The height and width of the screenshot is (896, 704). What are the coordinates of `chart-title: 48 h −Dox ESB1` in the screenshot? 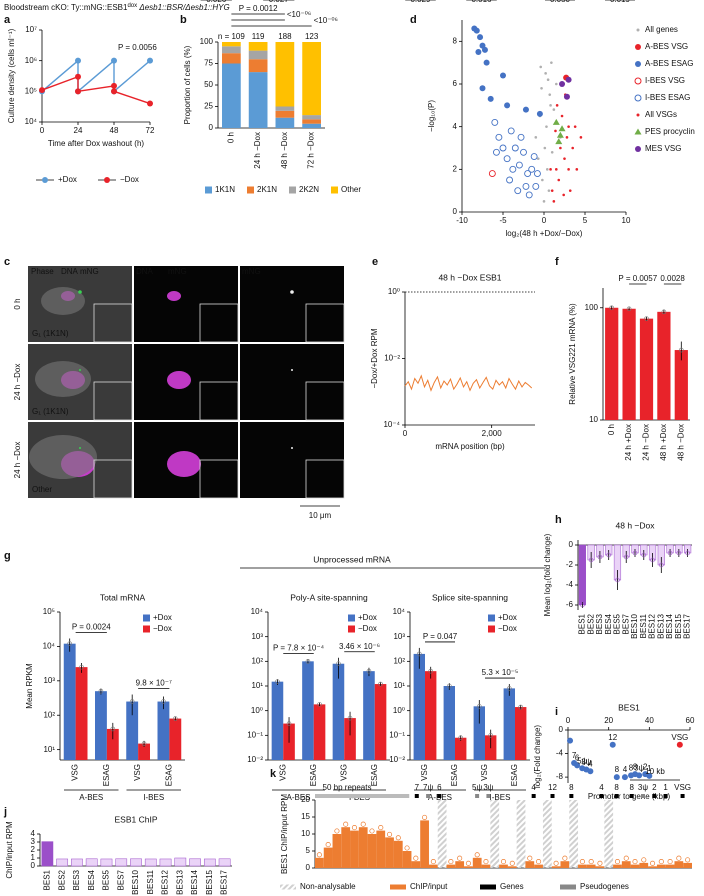 It's located at (469, 277).